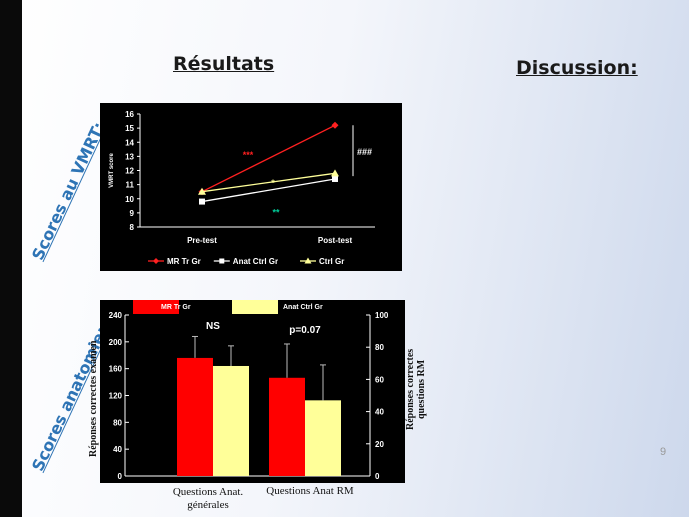  I want to click on line-annotation: **, so click(276, 213).